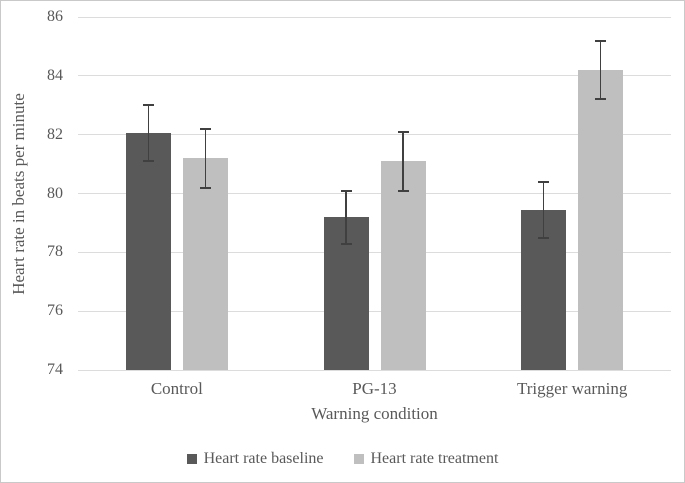 The height and width of the screenshot is (483, 685). I want to click on y-tick-label: 80, so click(55, 193).